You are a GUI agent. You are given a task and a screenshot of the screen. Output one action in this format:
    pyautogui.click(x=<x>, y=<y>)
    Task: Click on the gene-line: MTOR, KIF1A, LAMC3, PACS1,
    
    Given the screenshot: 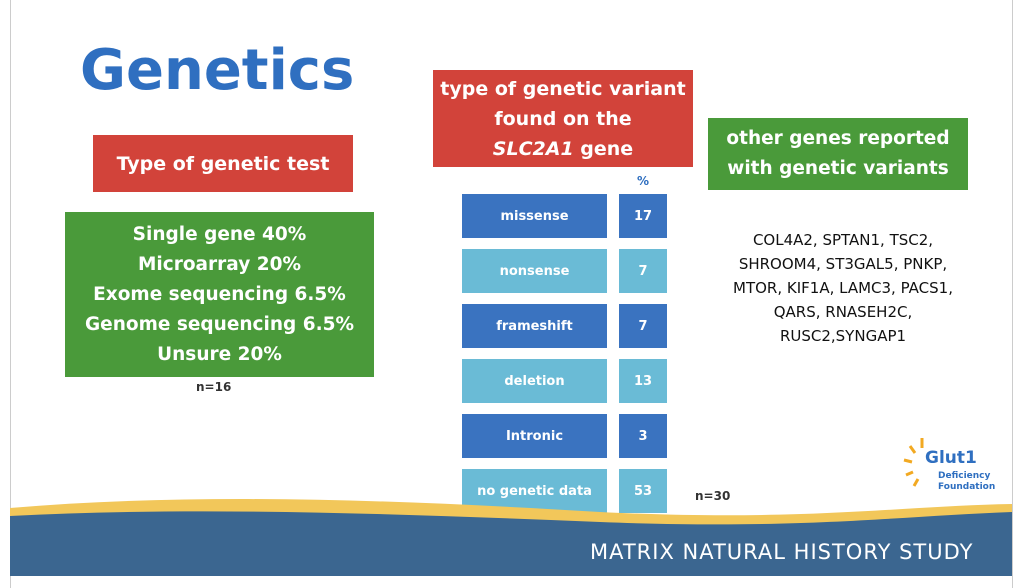 What is the action you would take?
    pyautogui.click(x=843, y=288)
    